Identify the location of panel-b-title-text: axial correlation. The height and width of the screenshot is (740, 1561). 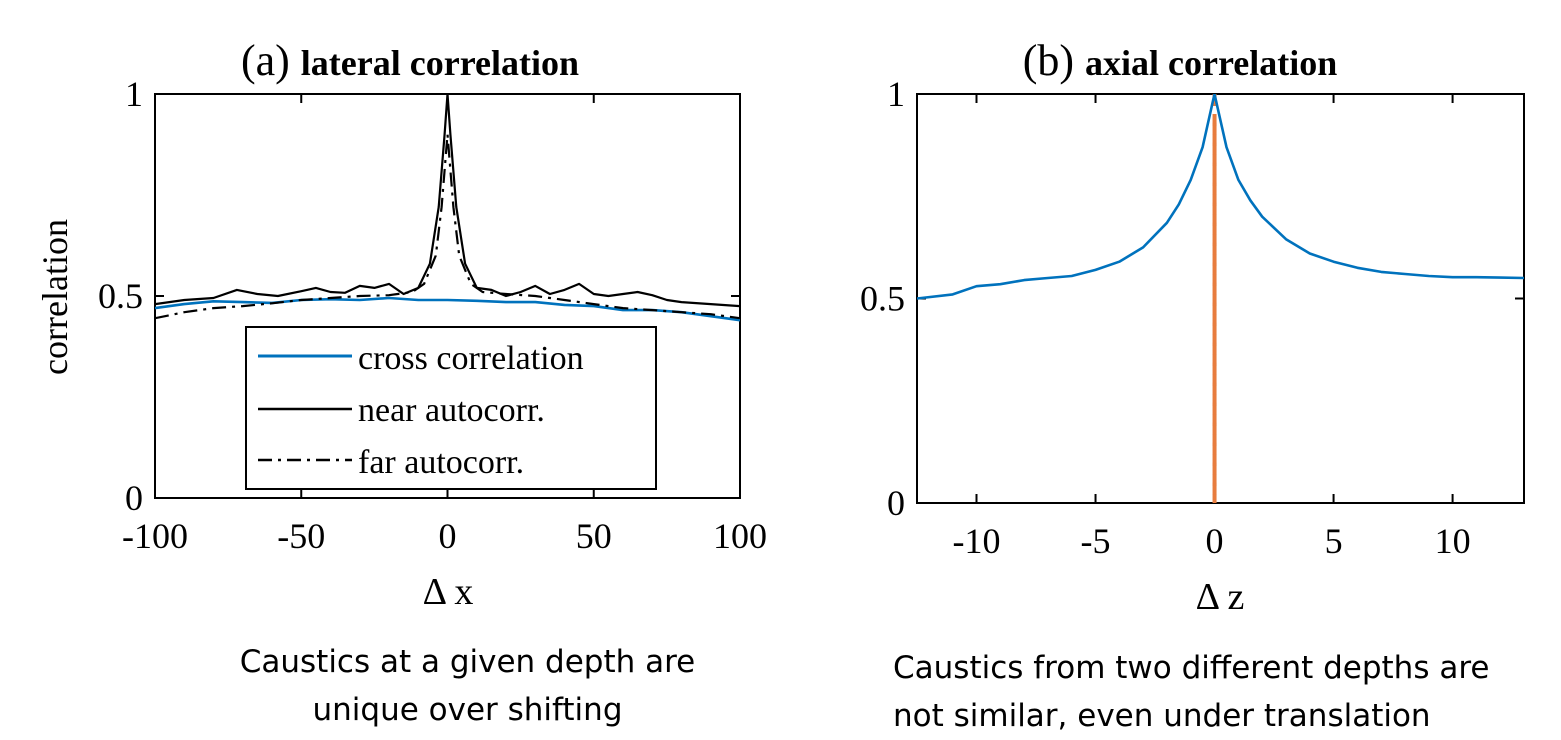
(1211, 63).